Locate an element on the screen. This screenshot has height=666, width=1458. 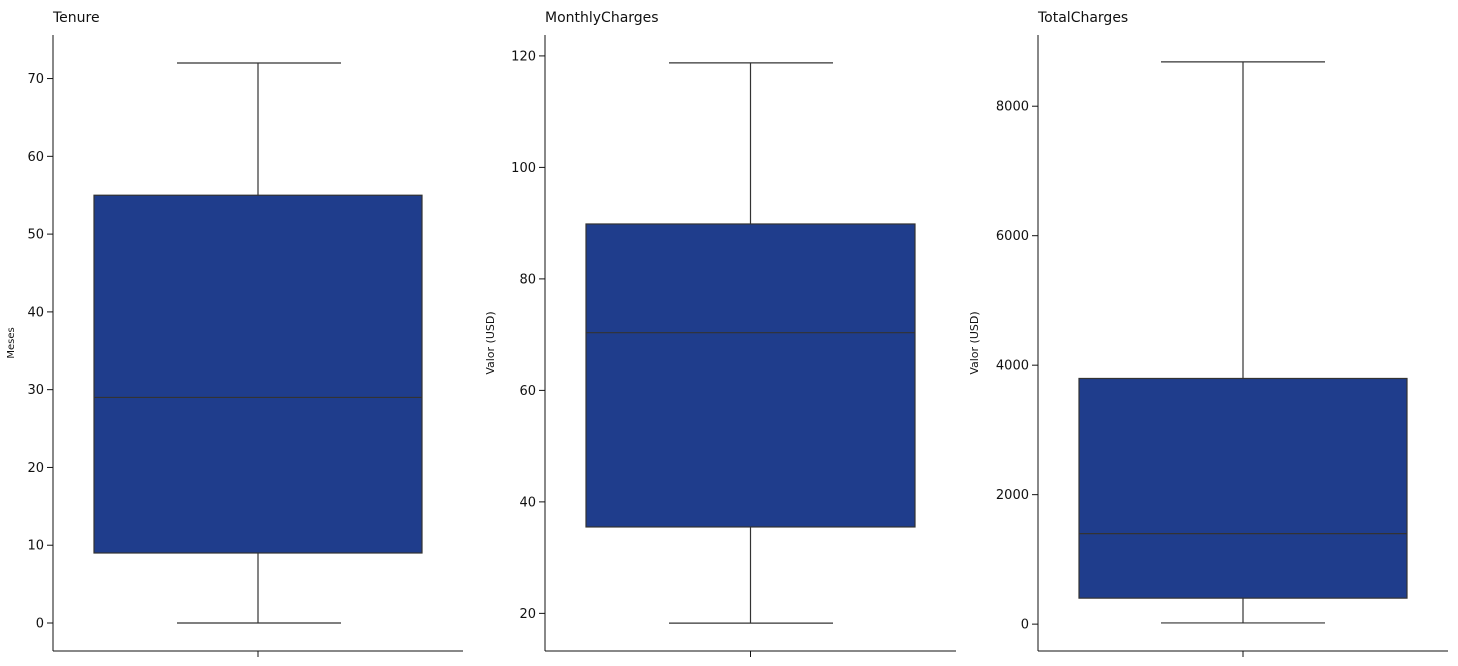
y-axis-label: Meses is located at coordinates (11, 342).